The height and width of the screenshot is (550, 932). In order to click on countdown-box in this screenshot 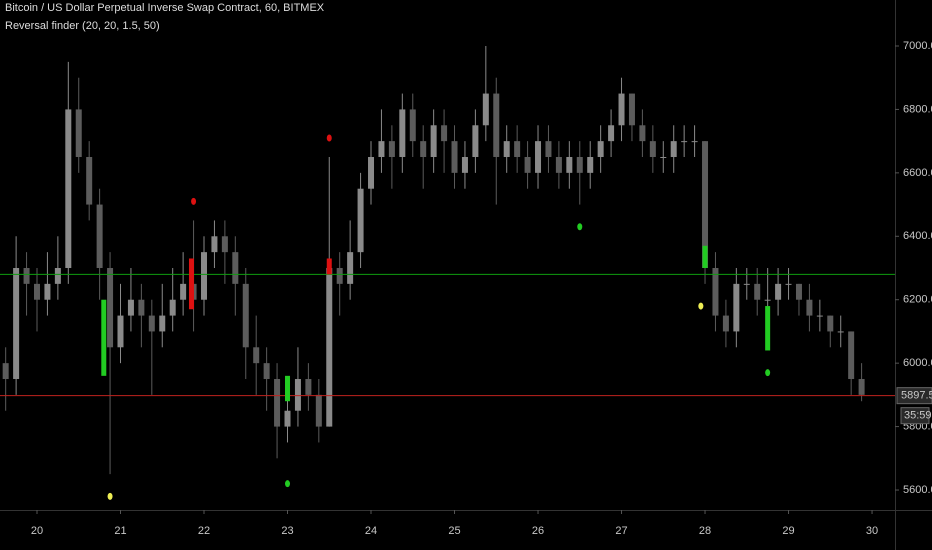, I will do `click(915, 416)`.